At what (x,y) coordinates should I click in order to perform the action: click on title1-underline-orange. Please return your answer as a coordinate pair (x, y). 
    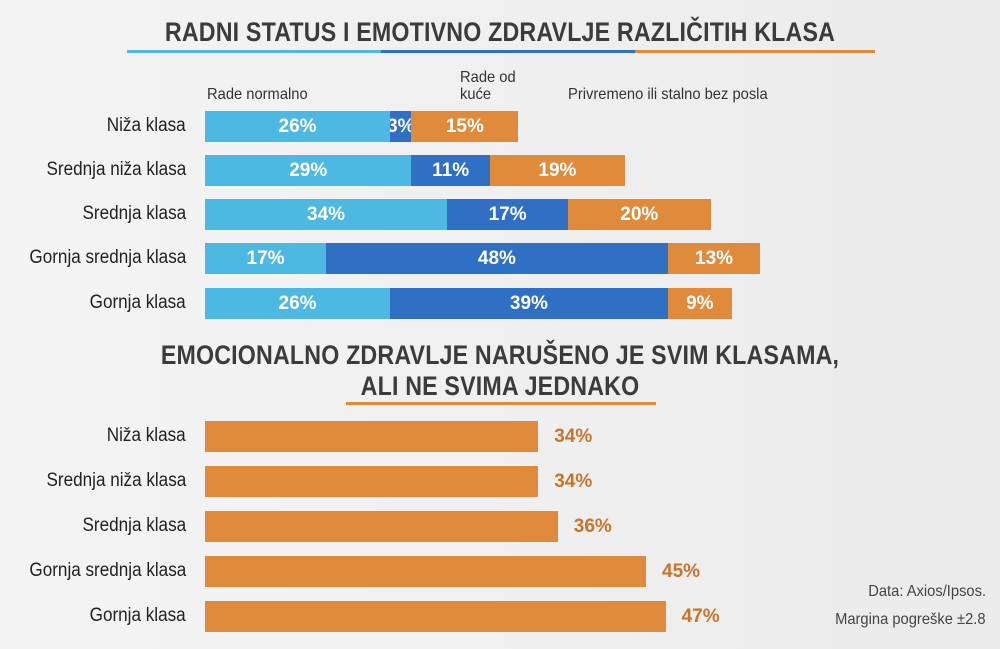
    Looking at the image, I should click on (755, 51).